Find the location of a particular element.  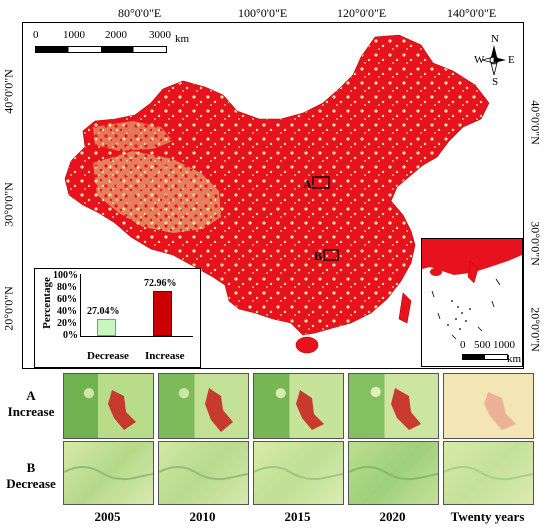

compass-east: E is located at coordinates (511, 60).